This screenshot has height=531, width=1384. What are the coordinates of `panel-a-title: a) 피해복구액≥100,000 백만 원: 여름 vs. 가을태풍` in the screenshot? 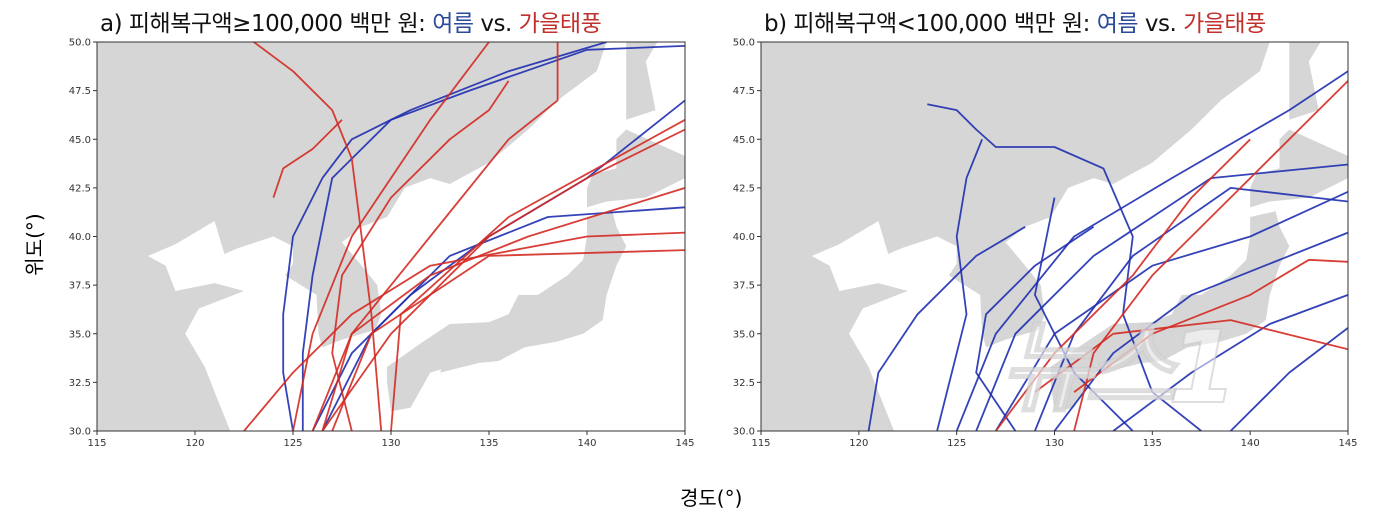 It's located at (351, 21).